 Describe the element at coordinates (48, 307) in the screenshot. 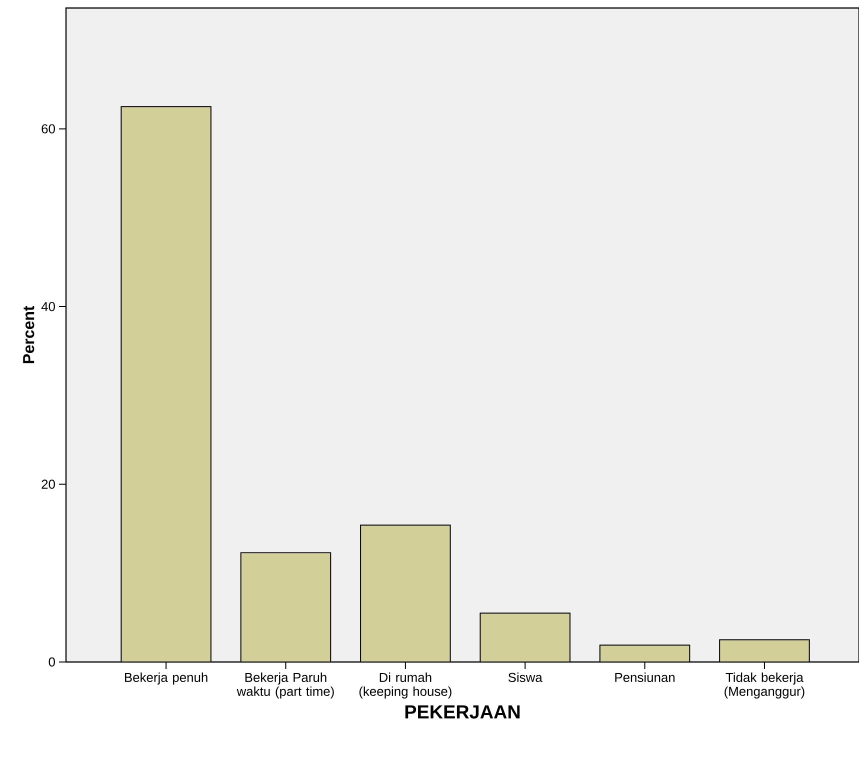

I see `y-tick-label: 40` at that location.